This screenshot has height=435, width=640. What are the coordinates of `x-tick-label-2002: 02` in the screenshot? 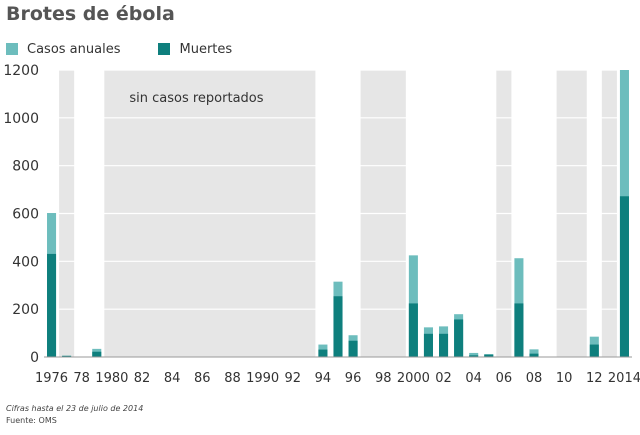 It's located at (443, 378).